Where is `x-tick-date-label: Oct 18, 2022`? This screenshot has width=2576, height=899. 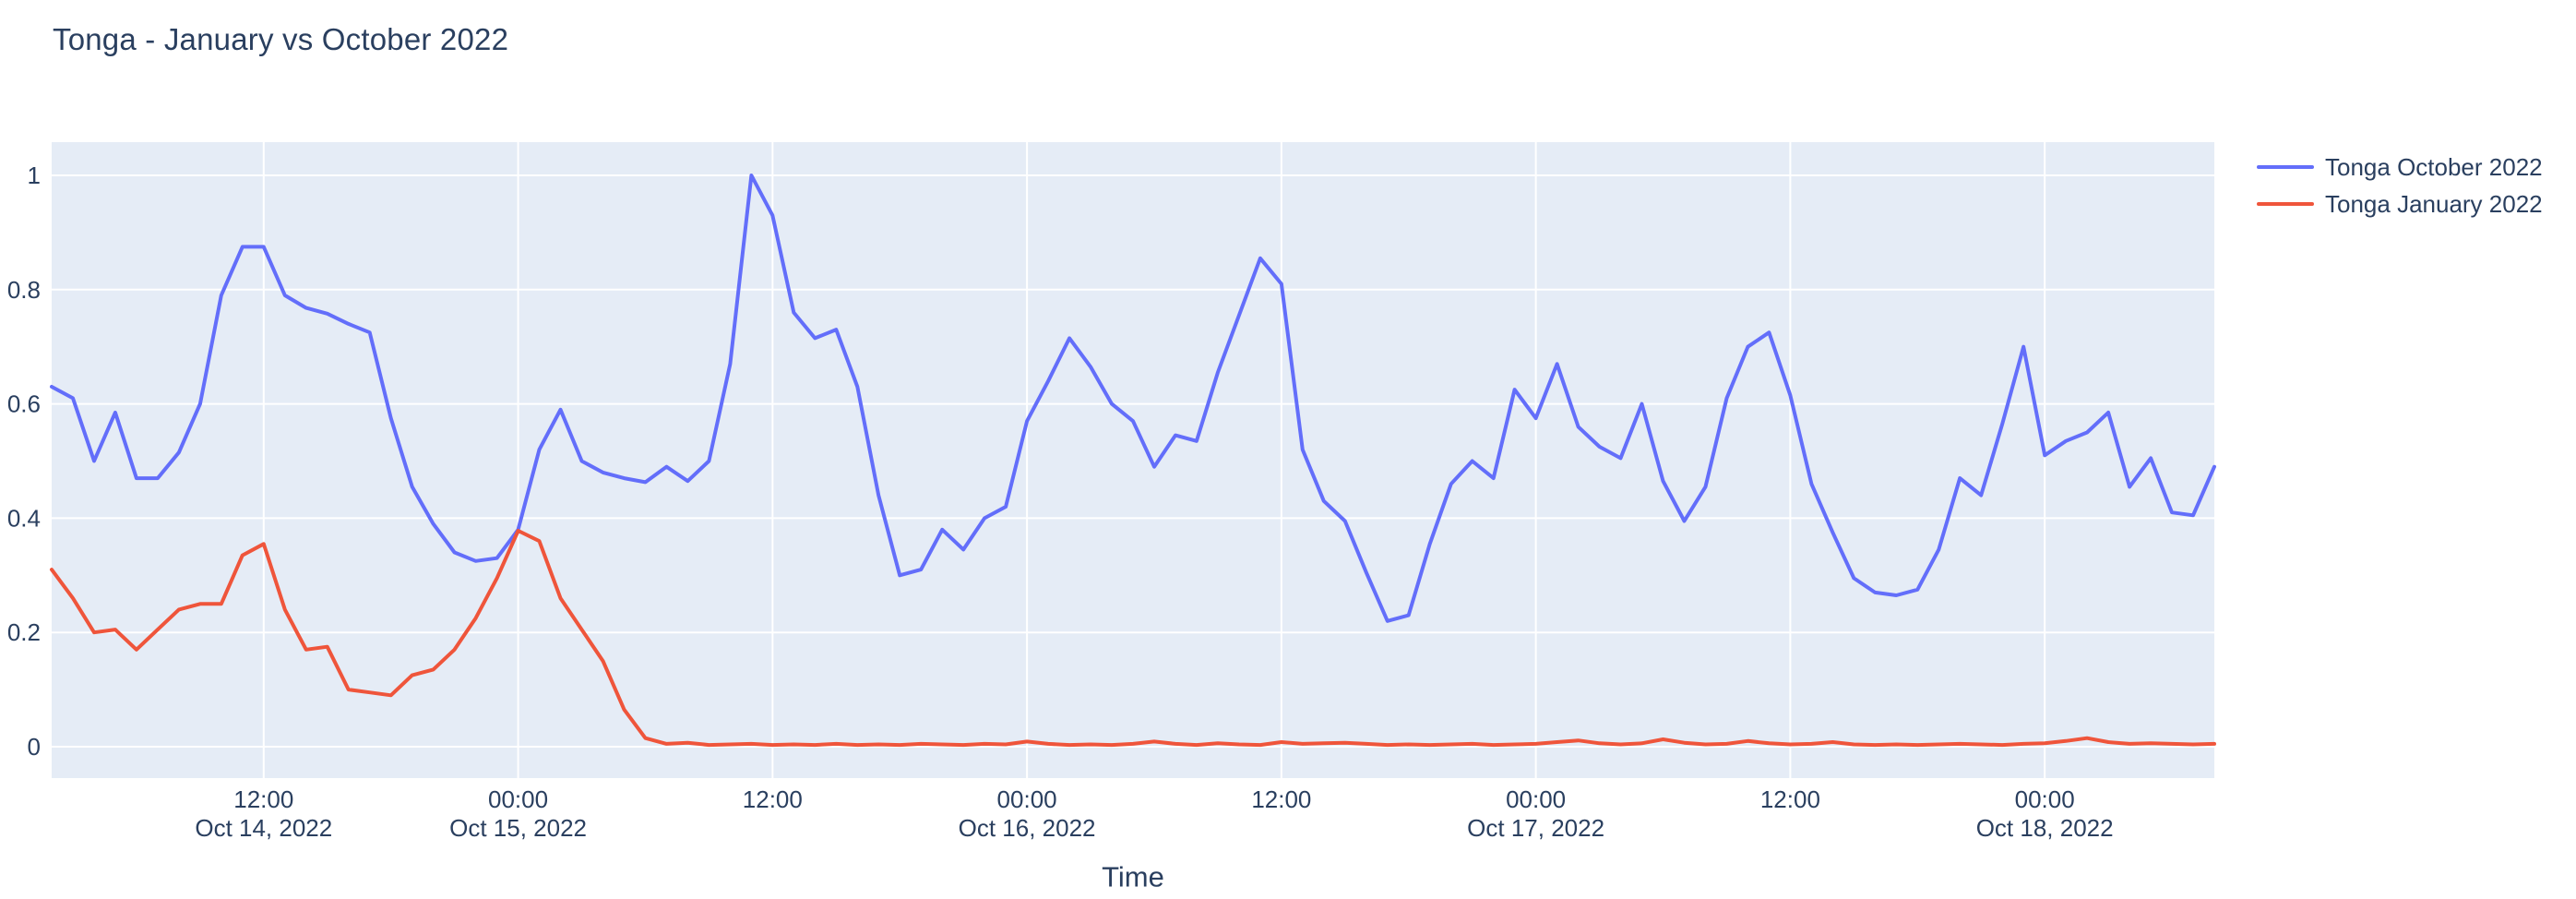 x-tick-date-label: Oct 18, 2022 is located at coordinates (2045, 828).